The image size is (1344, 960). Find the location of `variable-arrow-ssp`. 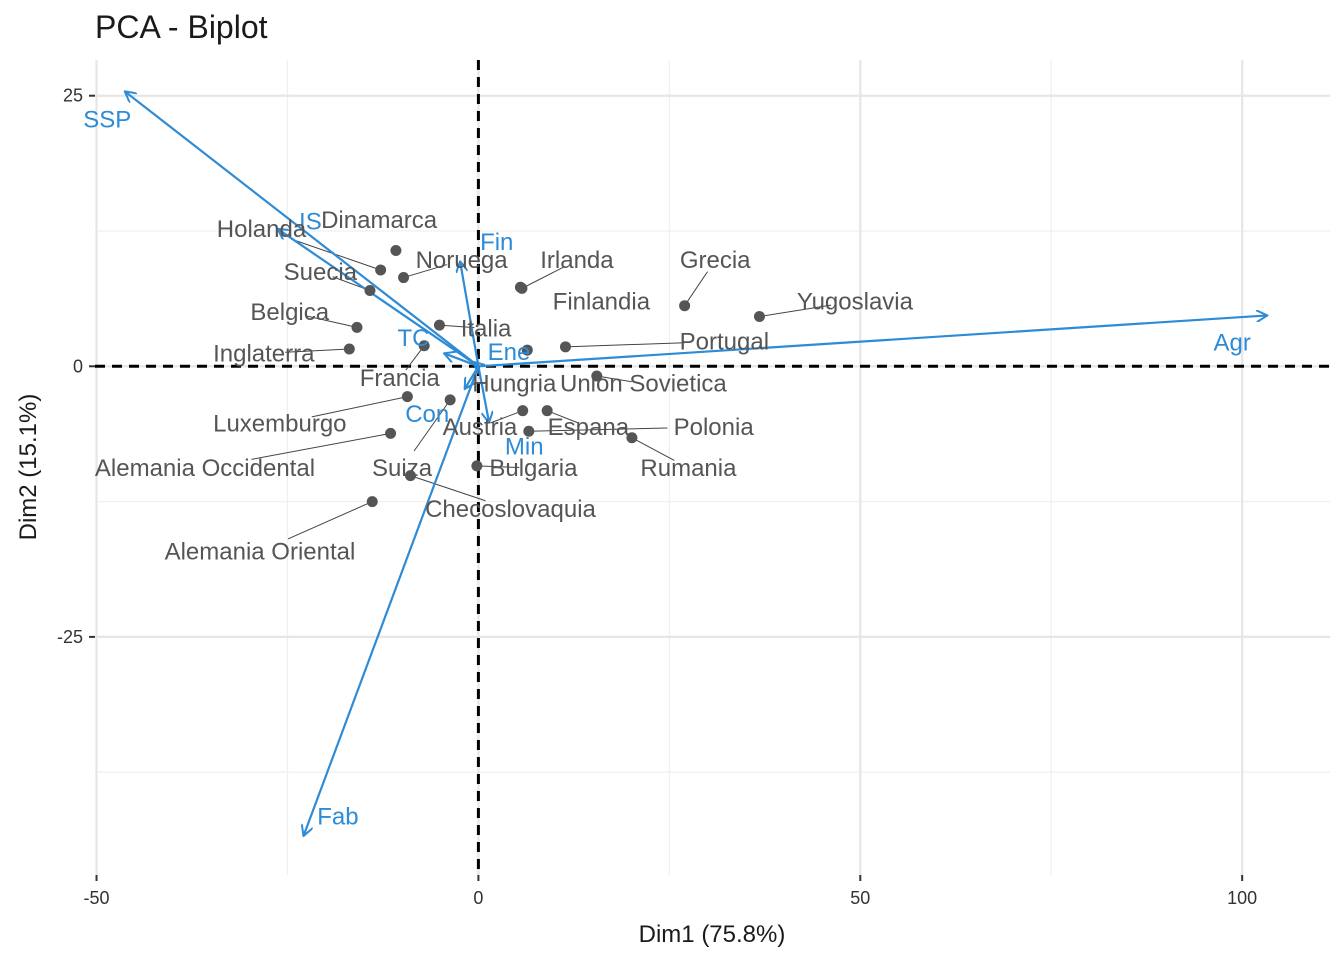

variable-arrow-ssp is located at coordinates (302, 229).